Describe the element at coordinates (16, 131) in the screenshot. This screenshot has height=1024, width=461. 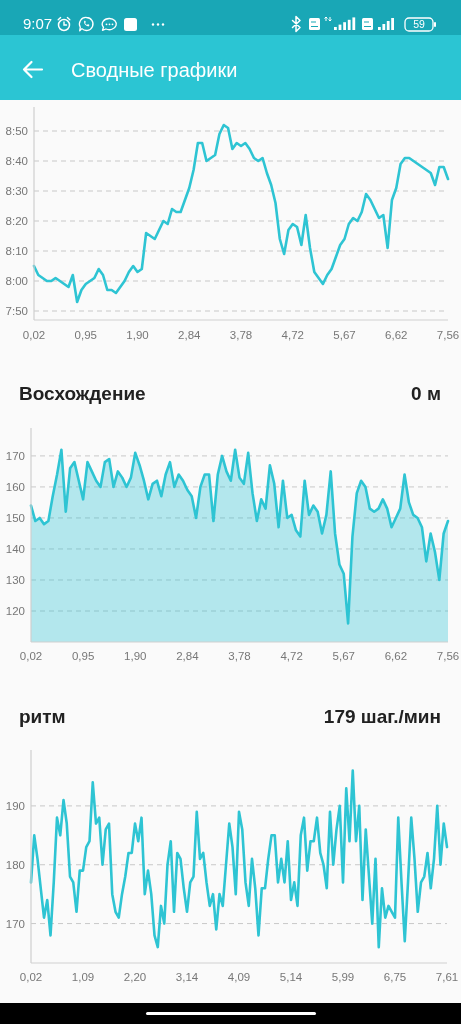
I see `y-tick-label: 8:50` at that location.